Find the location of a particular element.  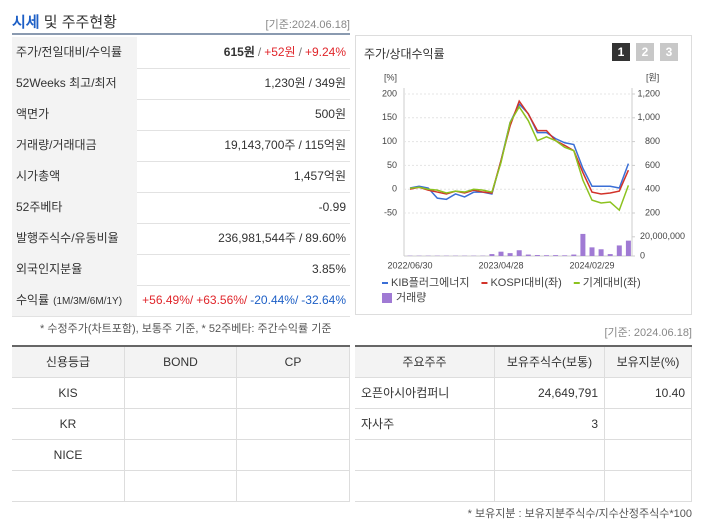

value-part: 1,230원 is located at coordinates (285, 83).